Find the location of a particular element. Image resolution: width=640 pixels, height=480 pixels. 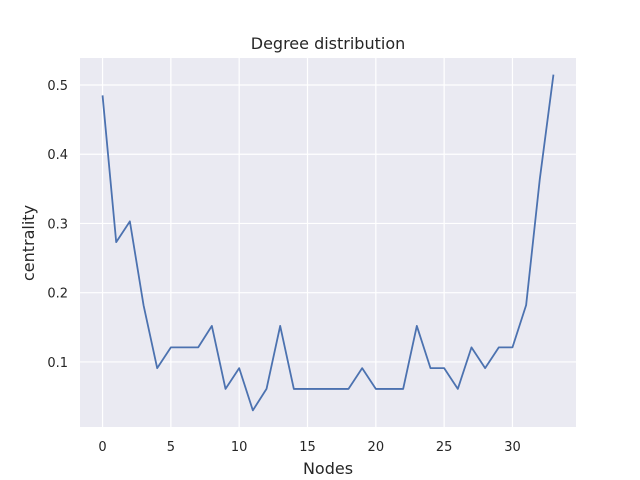

y-axis-ticks: 0.1 0.2 0.3 0.4 0.5 is located at coordinates (57, 225).